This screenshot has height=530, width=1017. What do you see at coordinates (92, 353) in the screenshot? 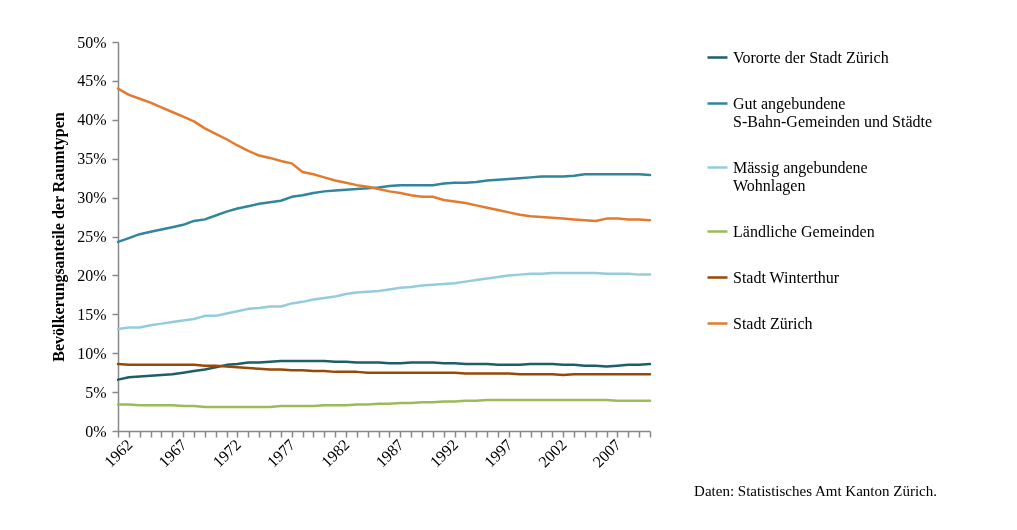
I see `y-tick-label: 10%` at bounding box center [92, 353].